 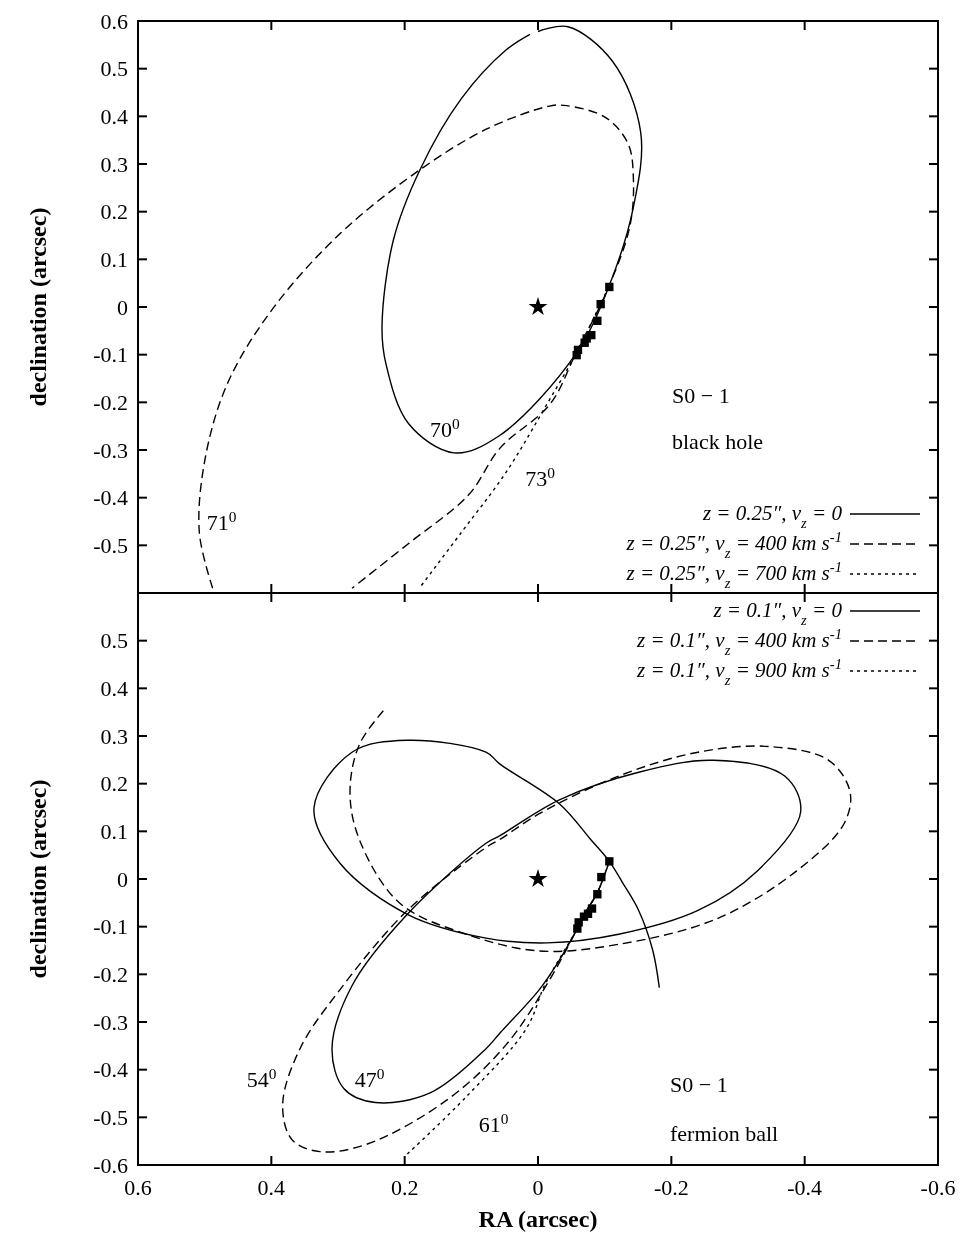 What do you see at coordinates (445, 428) in the screenshot?
I see `annotation: 70$^{0}$` at bounding box center [445, 428].